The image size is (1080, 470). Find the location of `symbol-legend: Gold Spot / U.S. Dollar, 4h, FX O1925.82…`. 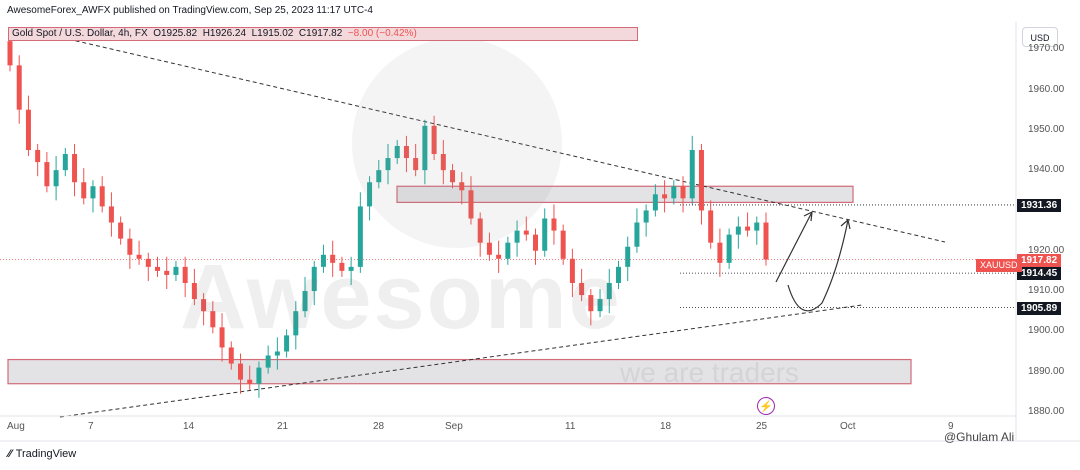

symbol-legend: Gold Spot / U.S. Dollar, 4h, FX O1925.82… is located at coordinates (214, 33).